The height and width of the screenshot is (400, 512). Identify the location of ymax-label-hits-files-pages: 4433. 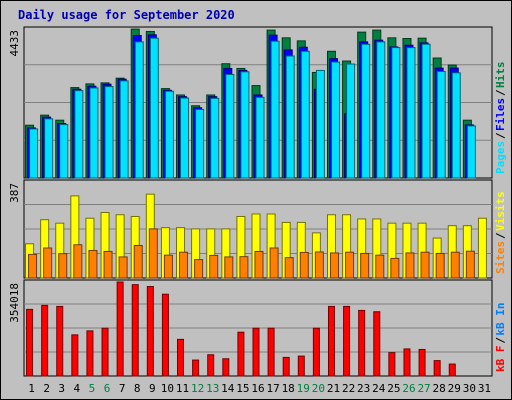
(14, 43).